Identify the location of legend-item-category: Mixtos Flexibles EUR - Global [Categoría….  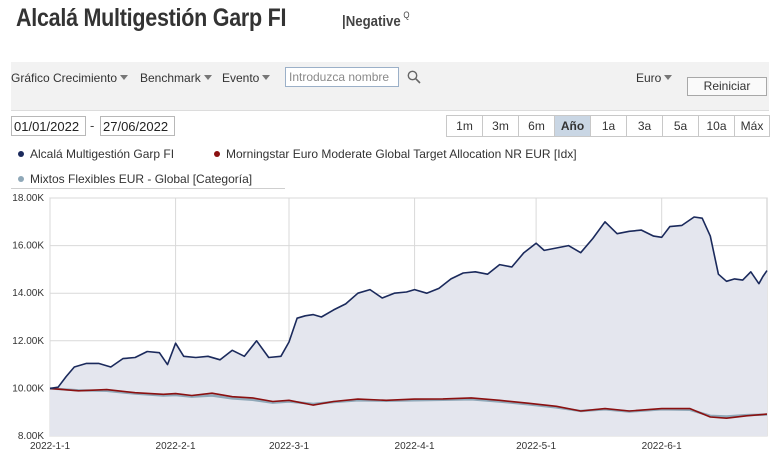
(135, 179).